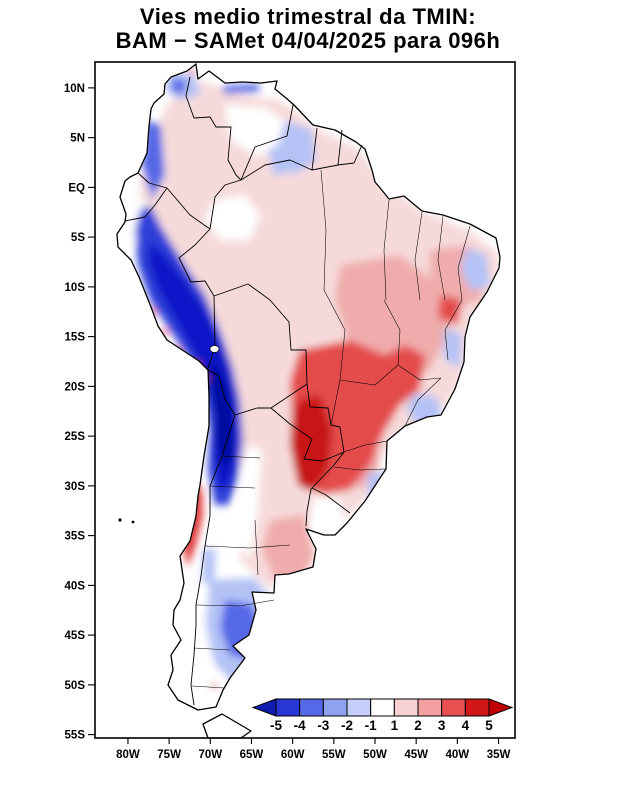 This screenshot has width=618, height=800. What do you see at coordinates (347, 725) in the screenshot?
I see `colorbar-tick-label: -2` at bounding box center [347, 725].